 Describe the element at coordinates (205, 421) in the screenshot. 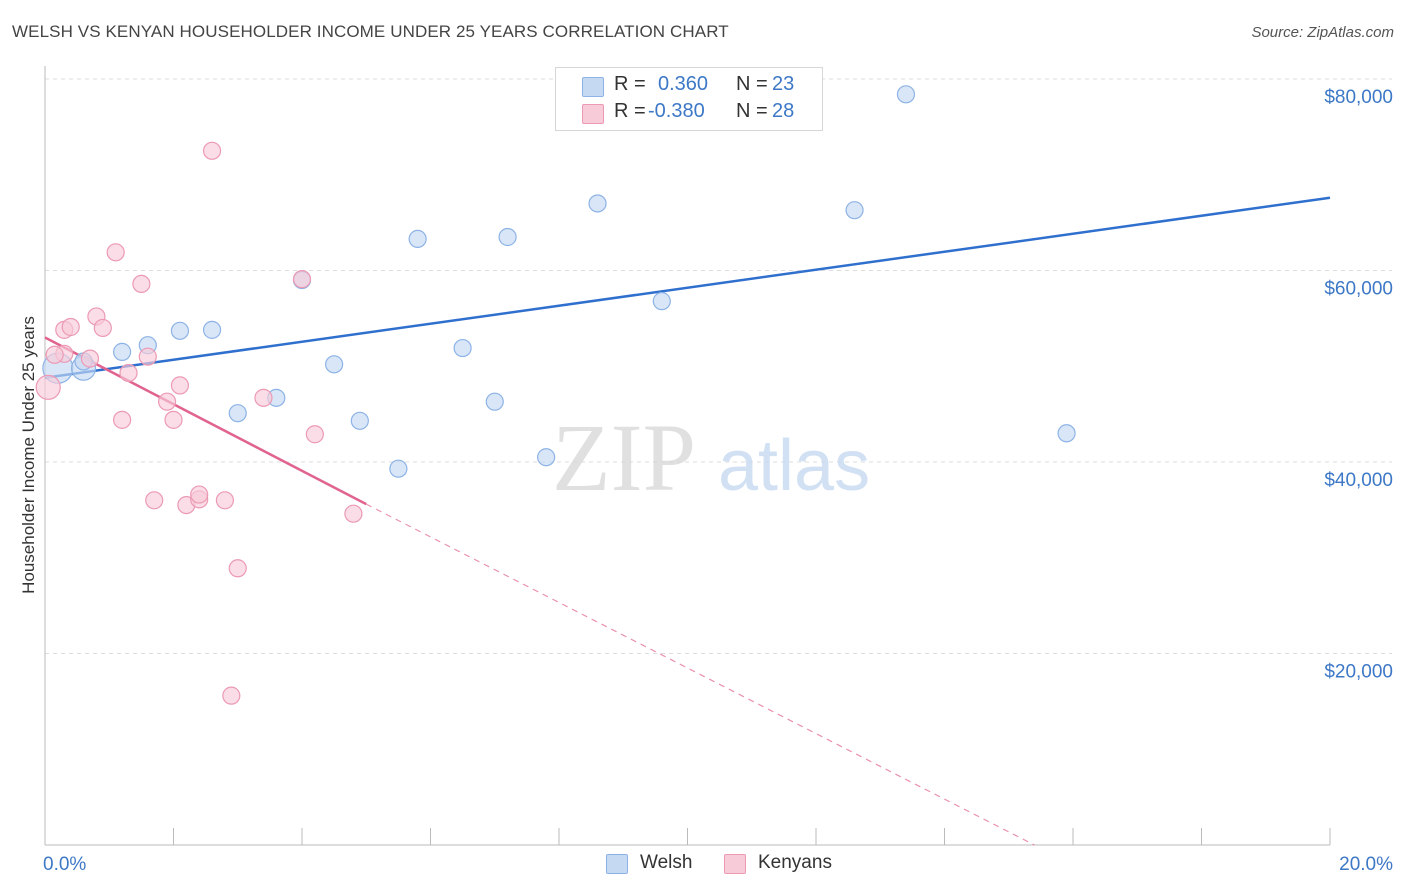

I see `kenyans-trend-line` at that location.